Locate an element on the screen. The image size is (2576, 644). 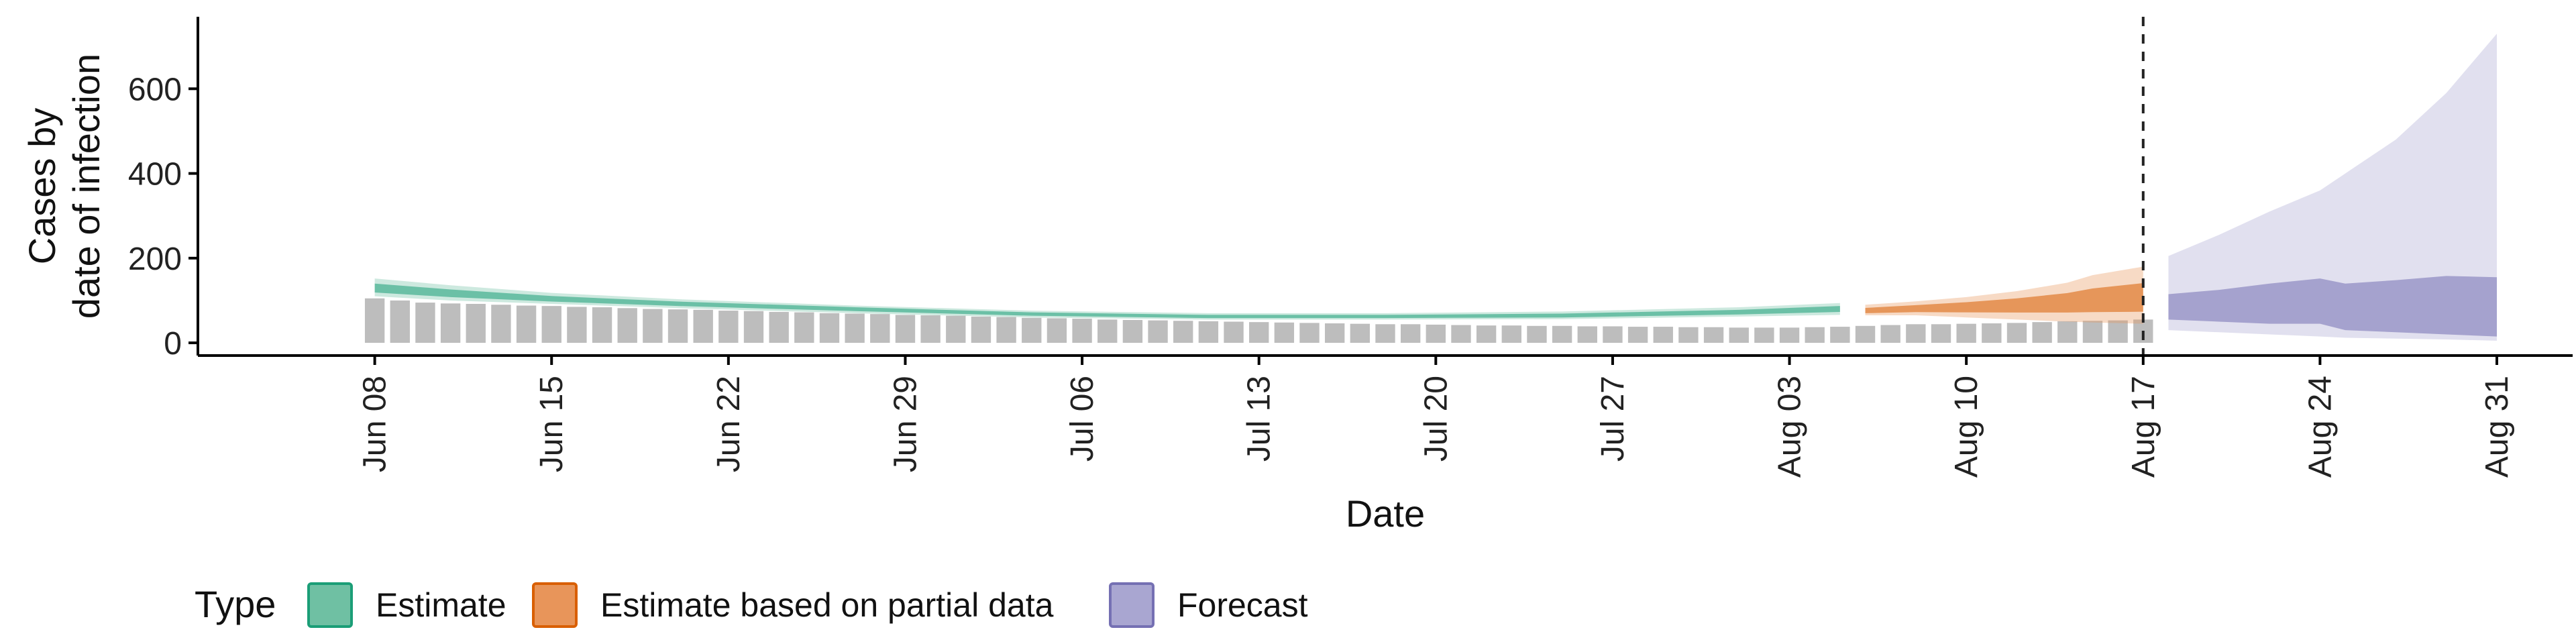
y-tick-label: 600 is located at coordinates (155, 89).